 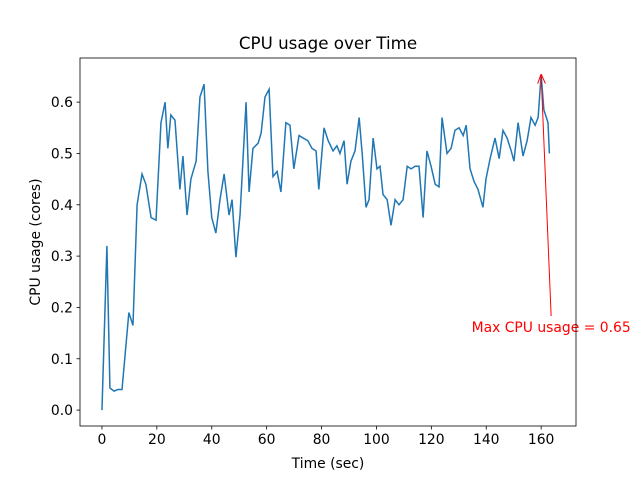 What do you see at coordinates (212, 440) in the screenshot?
I see `x-tick-label: 40` at bounding box center [212, 440].